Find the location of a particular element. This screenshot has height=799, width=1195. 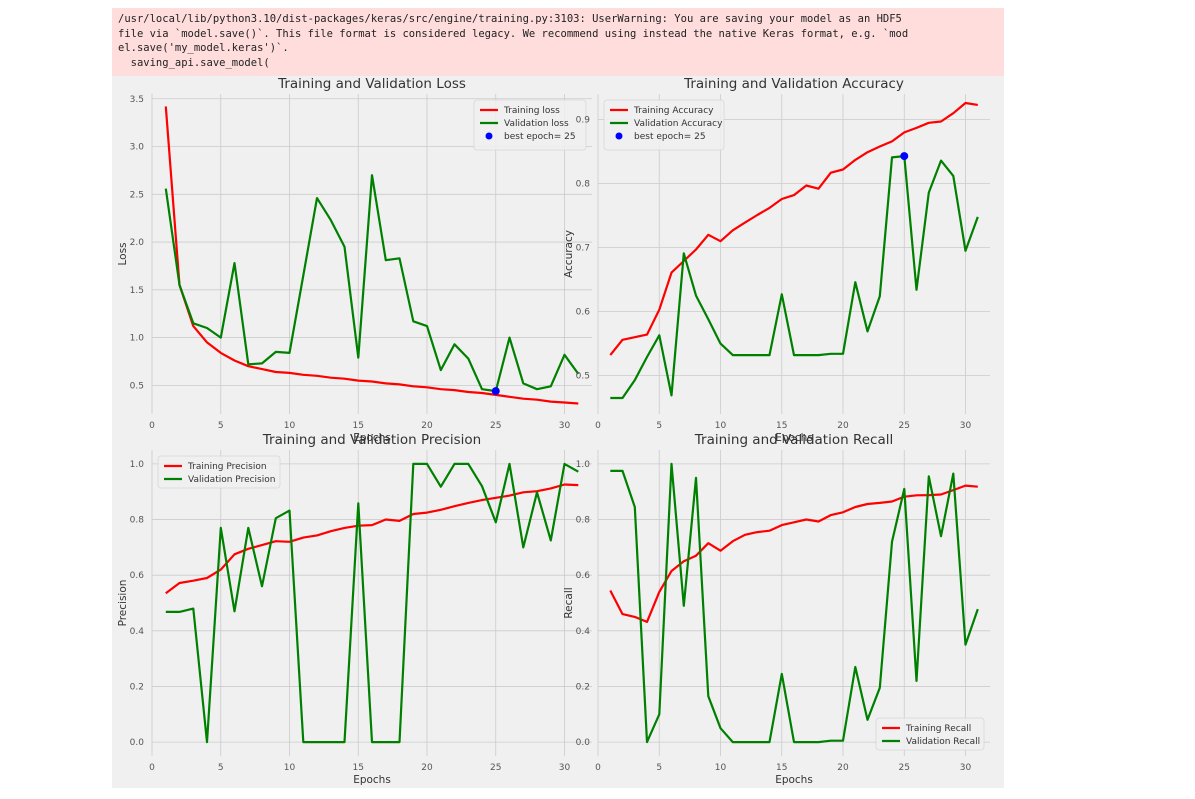

legend: Training Recall Validation Recall is located at coordinates (930, 734).